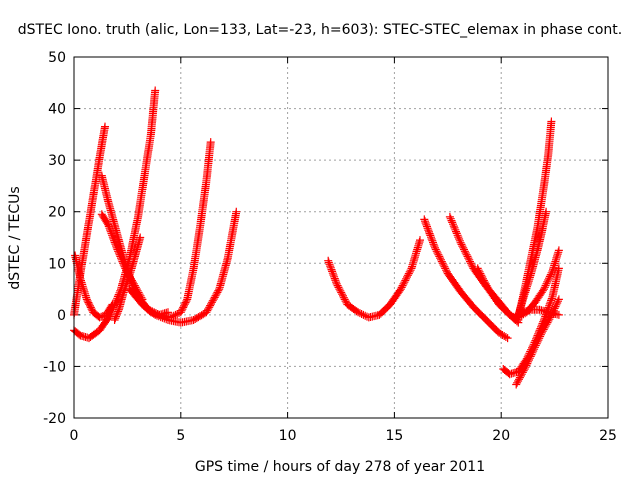 Image resolution: width=640 pixels, height=480 pixels. What do you see at coordinates (340, 467) in the screenshot?
I see `x-axis-label: GPS time / hours of day 278 of year 2011` at bounding box center [340, 467].